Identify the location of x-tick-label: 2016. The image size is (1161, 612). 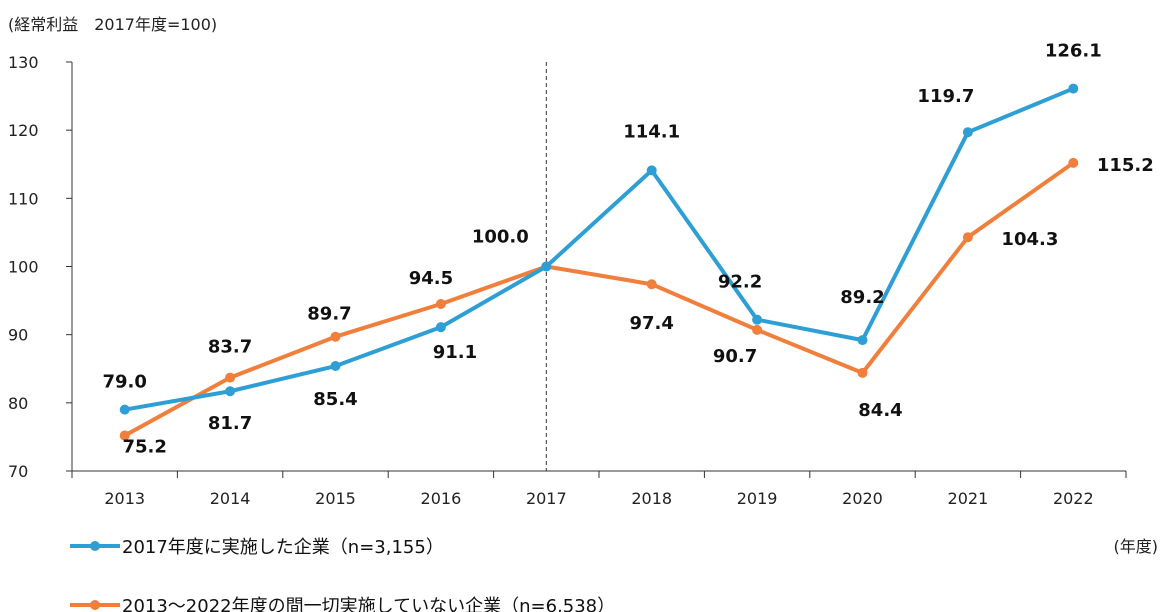
(441, 498).